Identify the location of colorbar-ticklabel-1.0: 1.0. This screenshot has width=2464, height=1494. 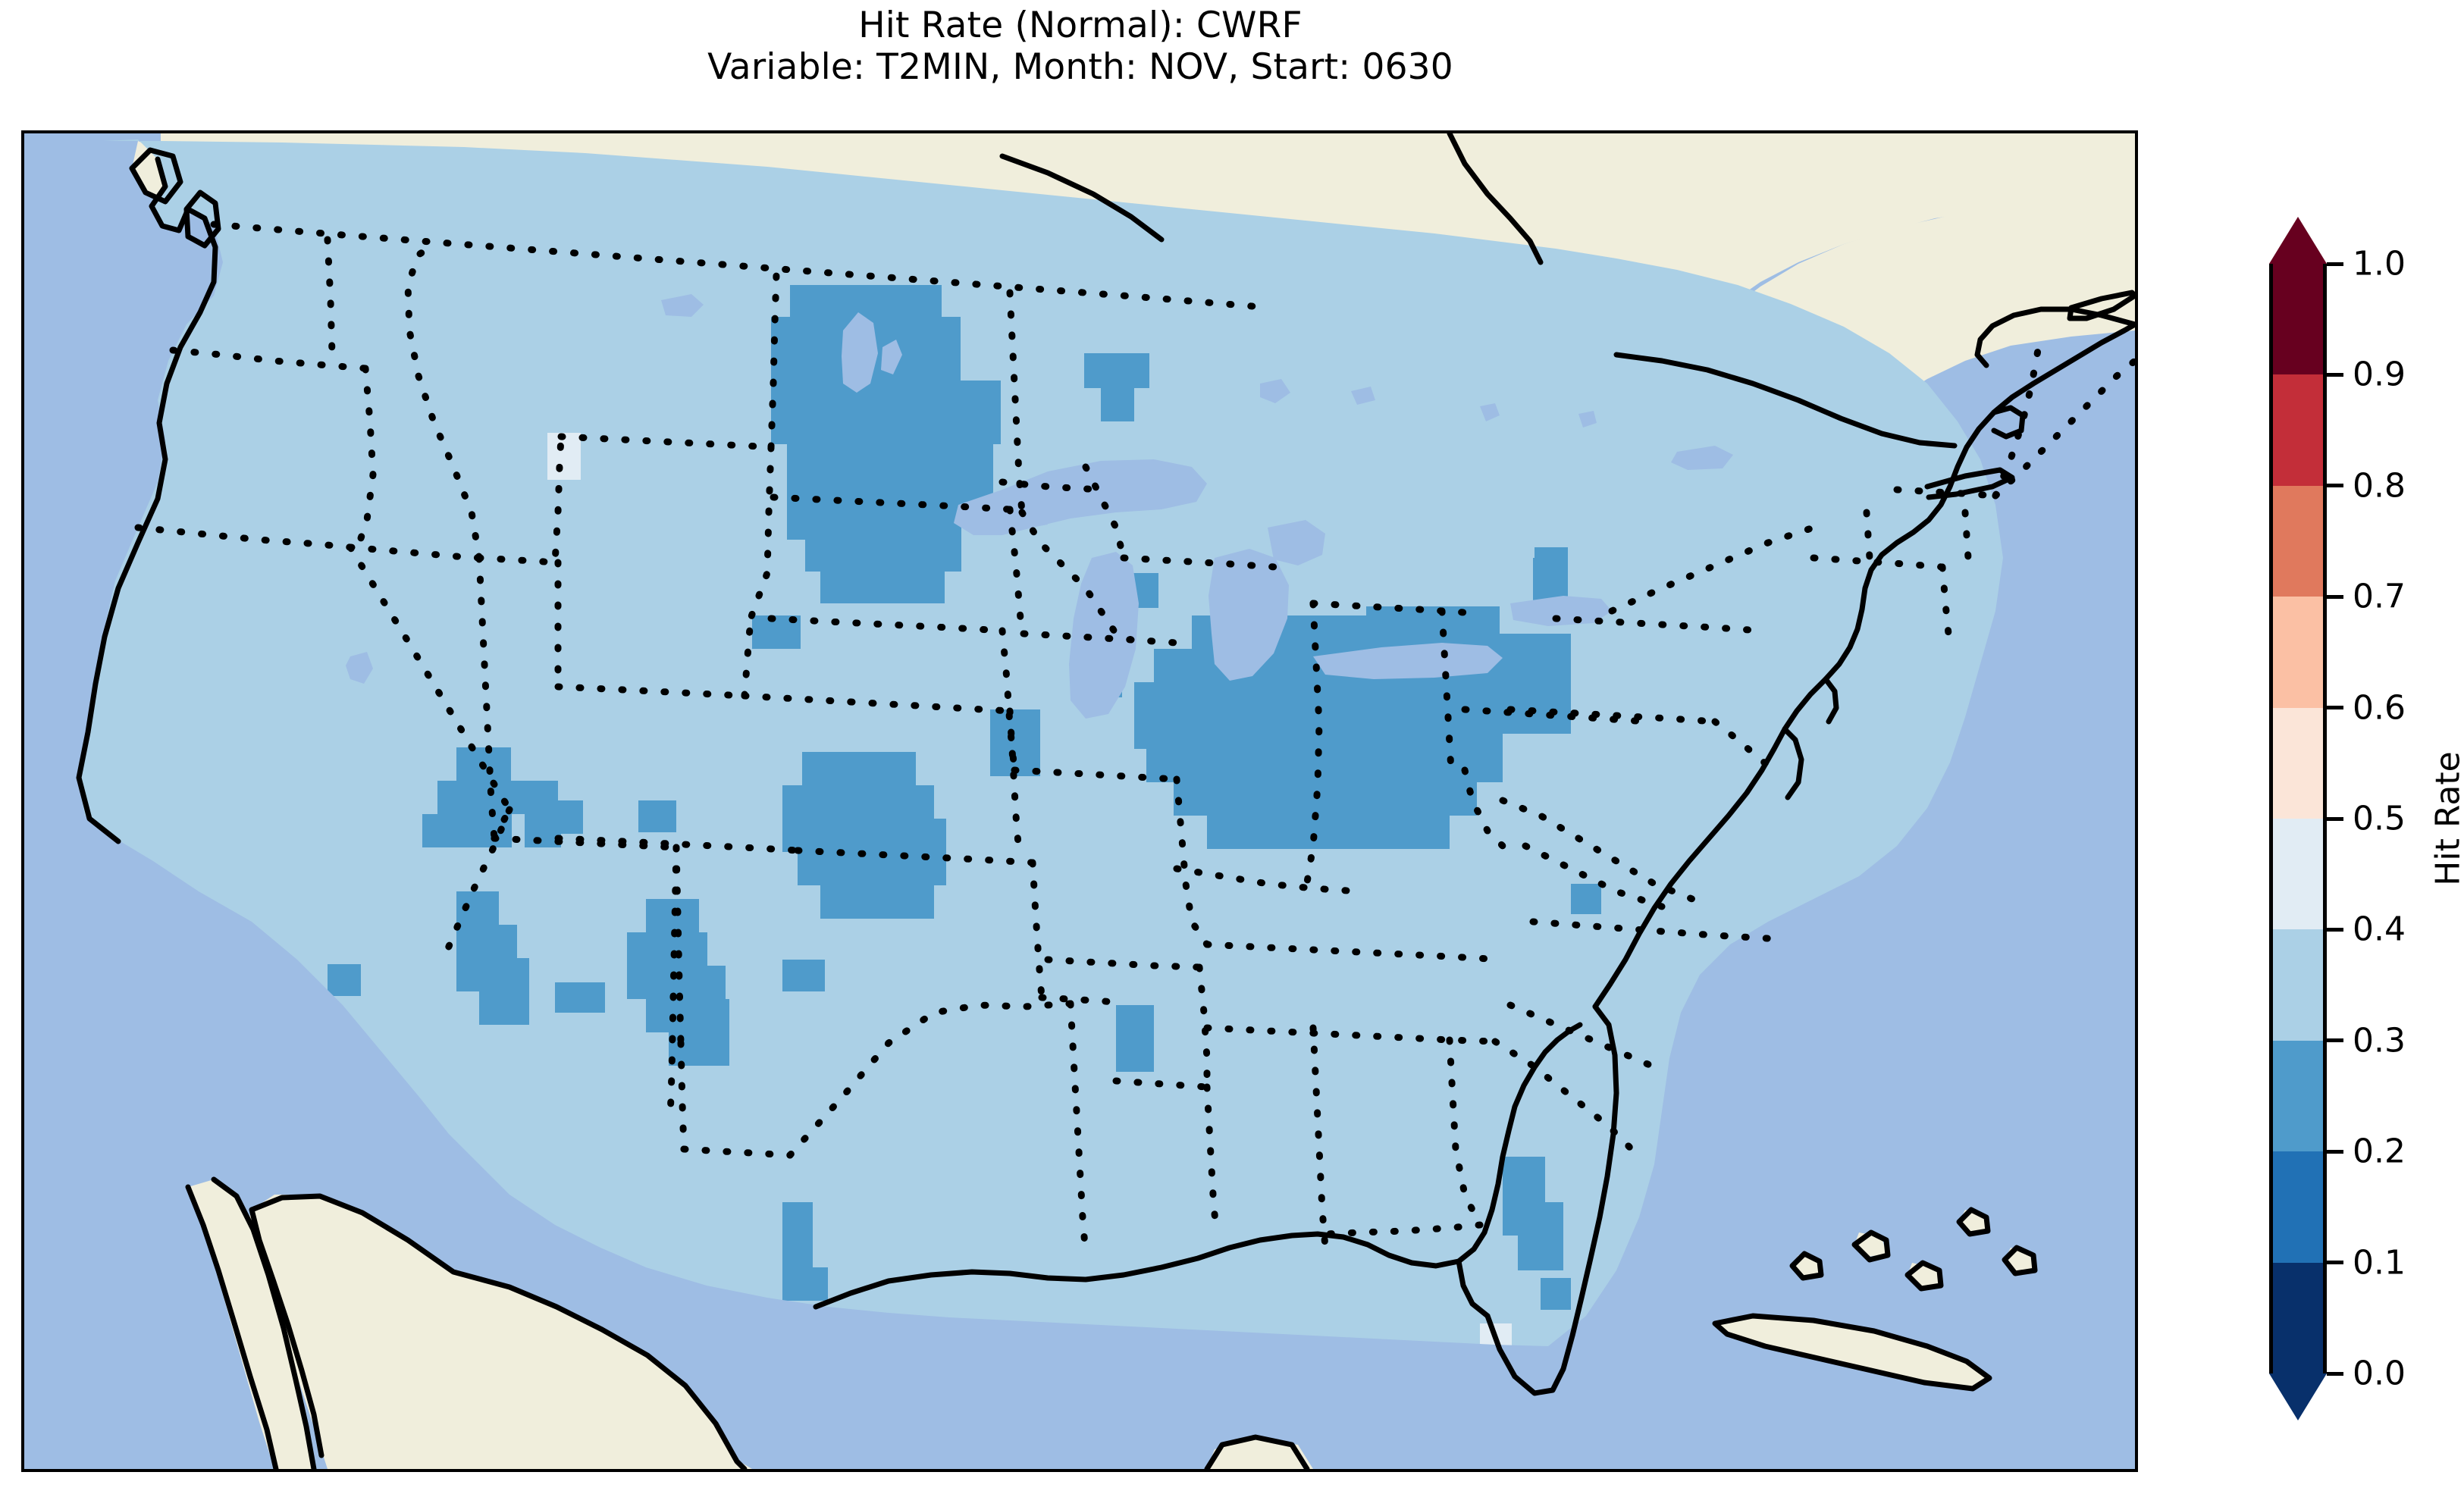
(2380, 263).